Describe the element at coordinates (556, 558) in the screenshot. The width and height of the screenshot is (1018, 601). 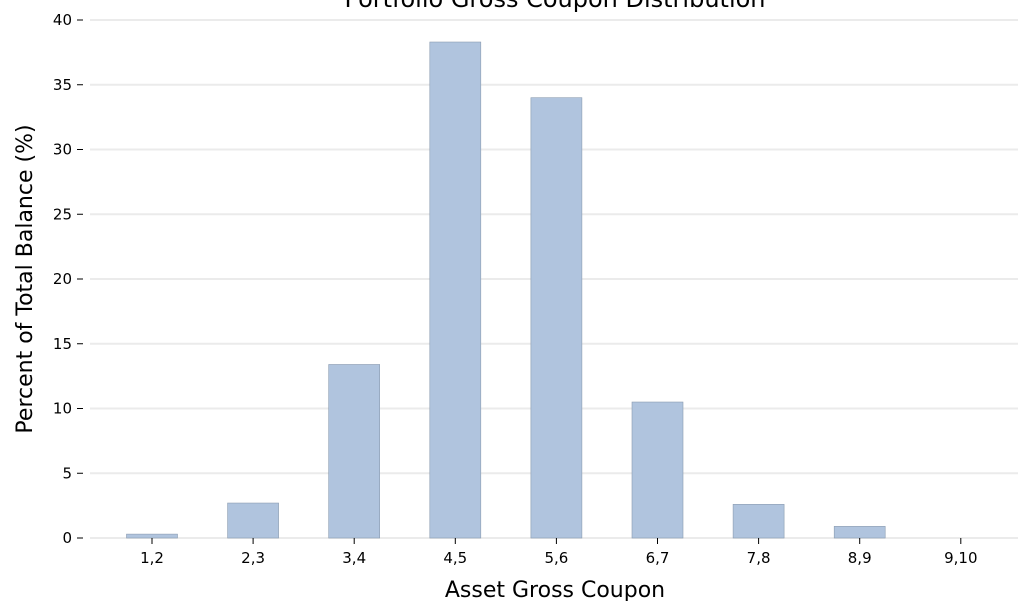
I see `x-tick-label: 5,6` at that location.